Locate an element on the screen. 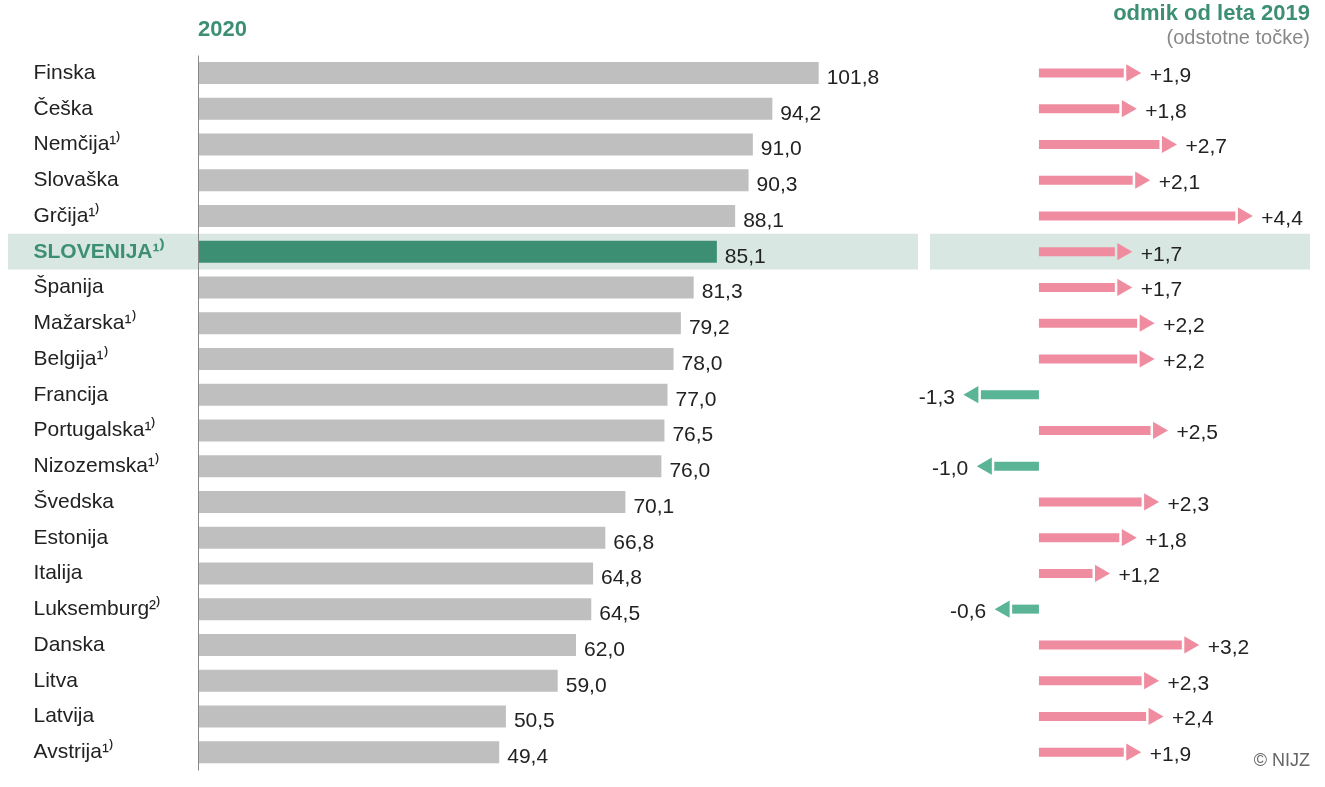 The width and height of the screenshot is (1325, 787). y-tick-label: Francija is located at coordinates (71, 393).